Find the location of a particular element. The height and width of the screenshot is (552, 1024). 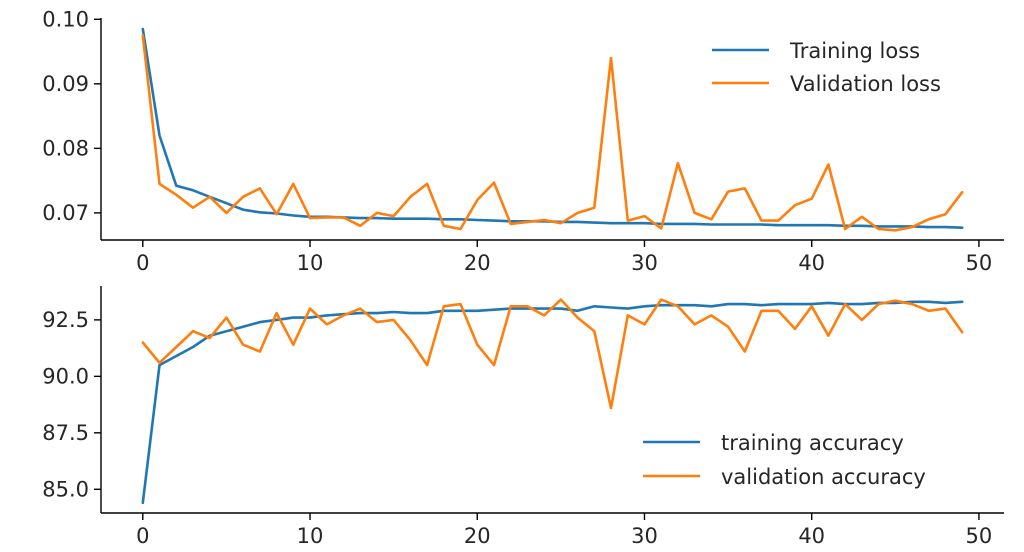

loss-y-tick-label: 0.09 is located at coordinates (65, 84).